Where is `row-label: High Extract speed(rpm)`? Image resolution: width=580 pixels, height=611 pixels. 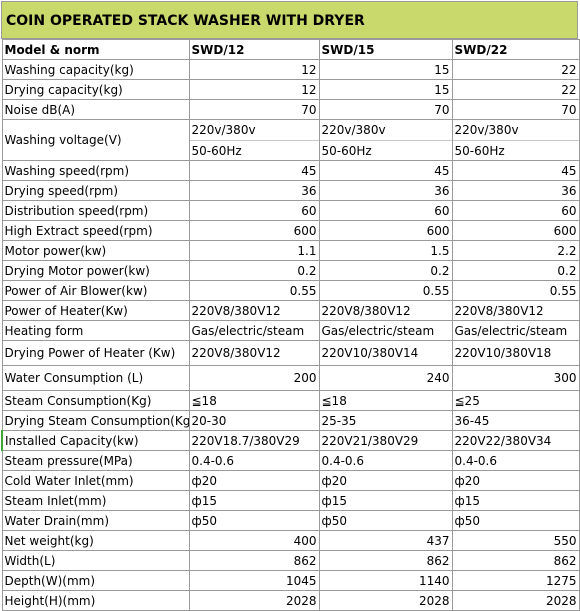 row-label: High Extract speed(rpm) is located at coordinates (95, 230).